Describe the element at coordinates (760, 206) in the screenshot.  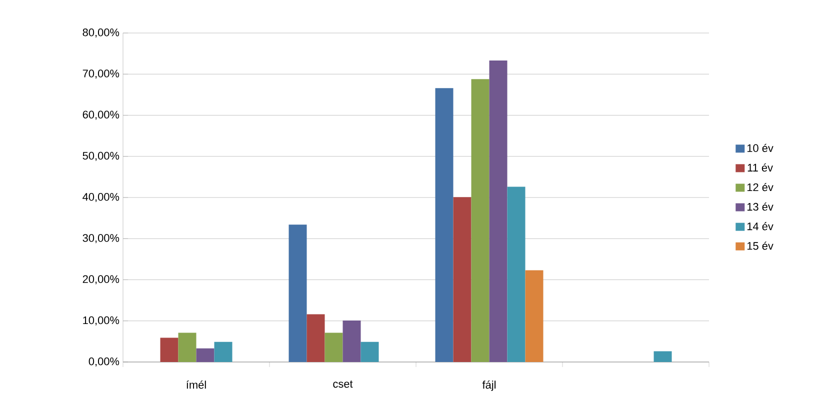
I see `legend-label: 13 év` at that location.